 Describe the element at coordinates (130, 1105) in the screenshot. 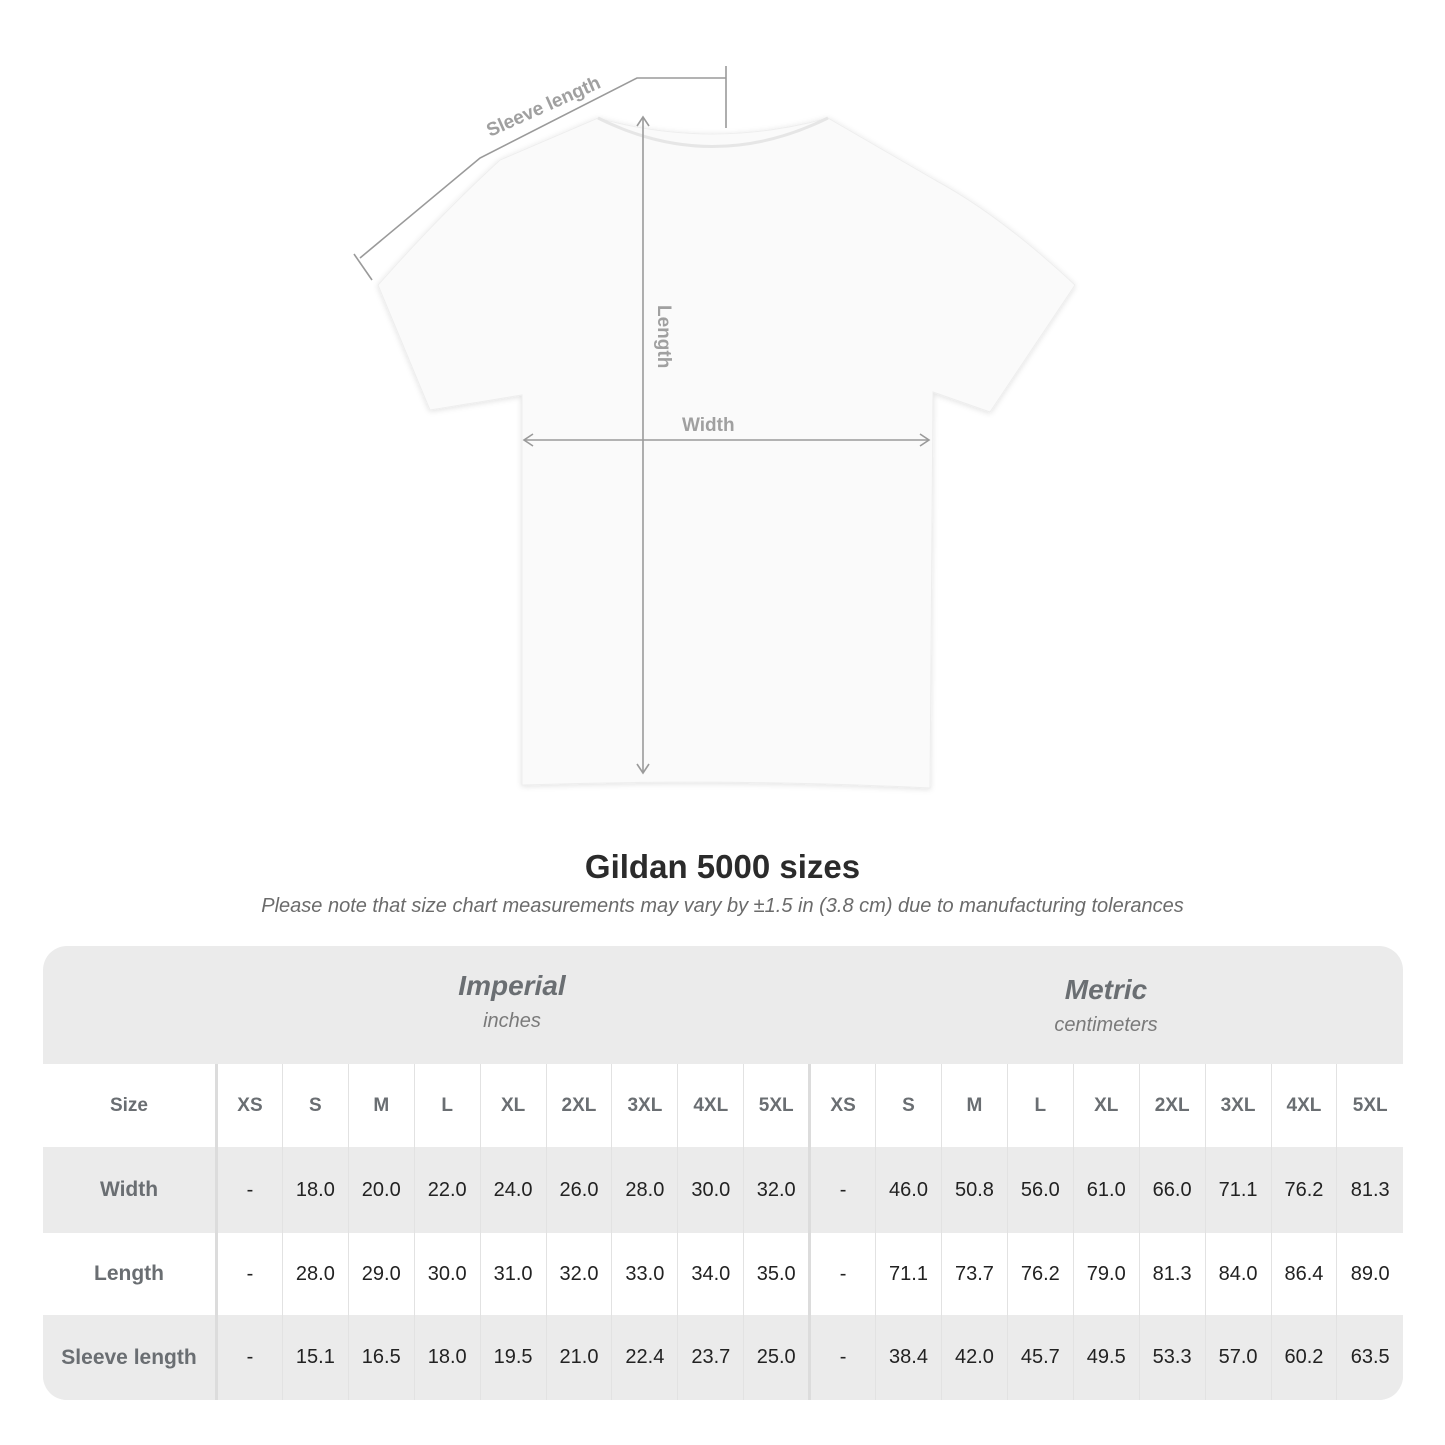

I see `size-header: Size` at that location.